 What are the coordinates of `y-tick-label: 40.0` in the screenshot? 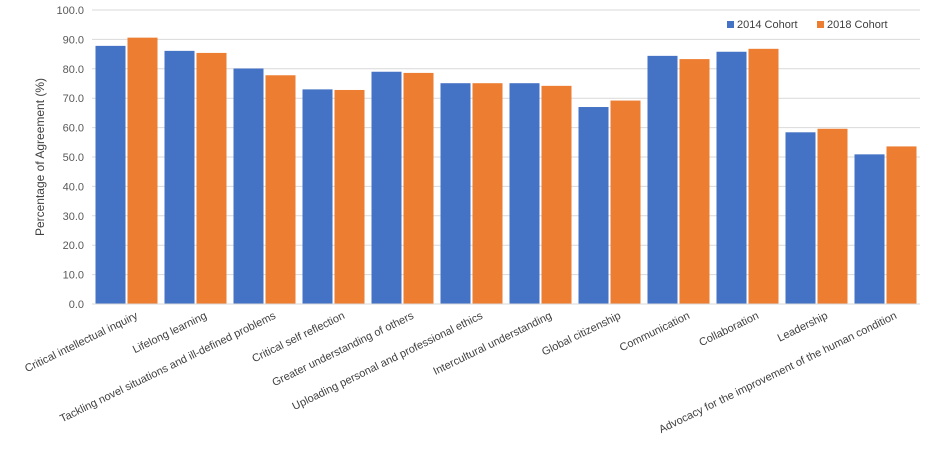 It's located at (73, 187).